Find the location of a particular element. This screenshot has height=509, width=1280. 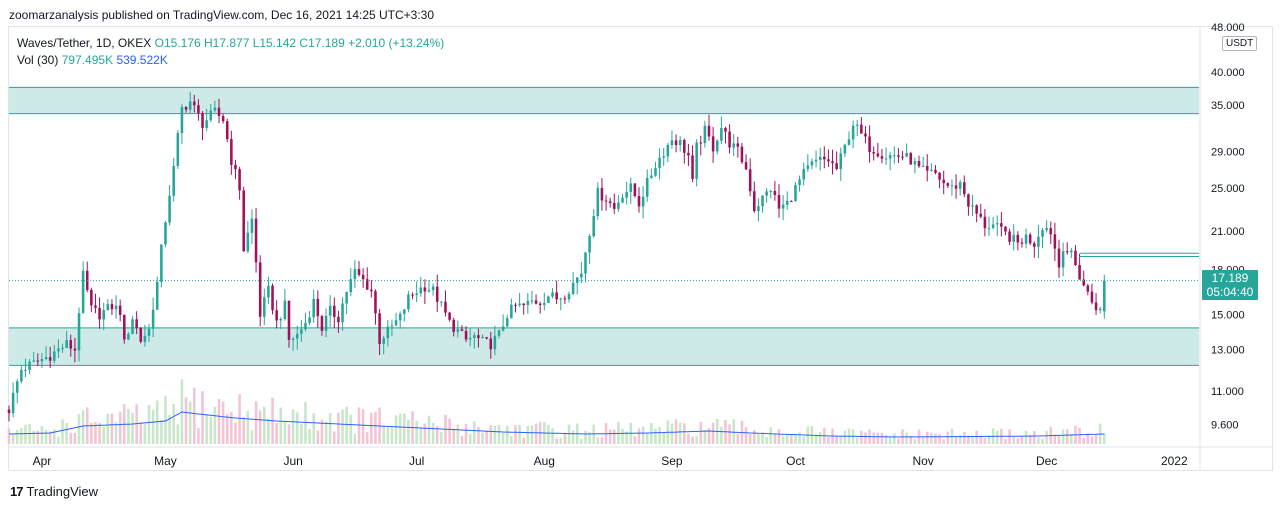

legend-volume-label: Vol (30) is located at coordinates (38, 60).